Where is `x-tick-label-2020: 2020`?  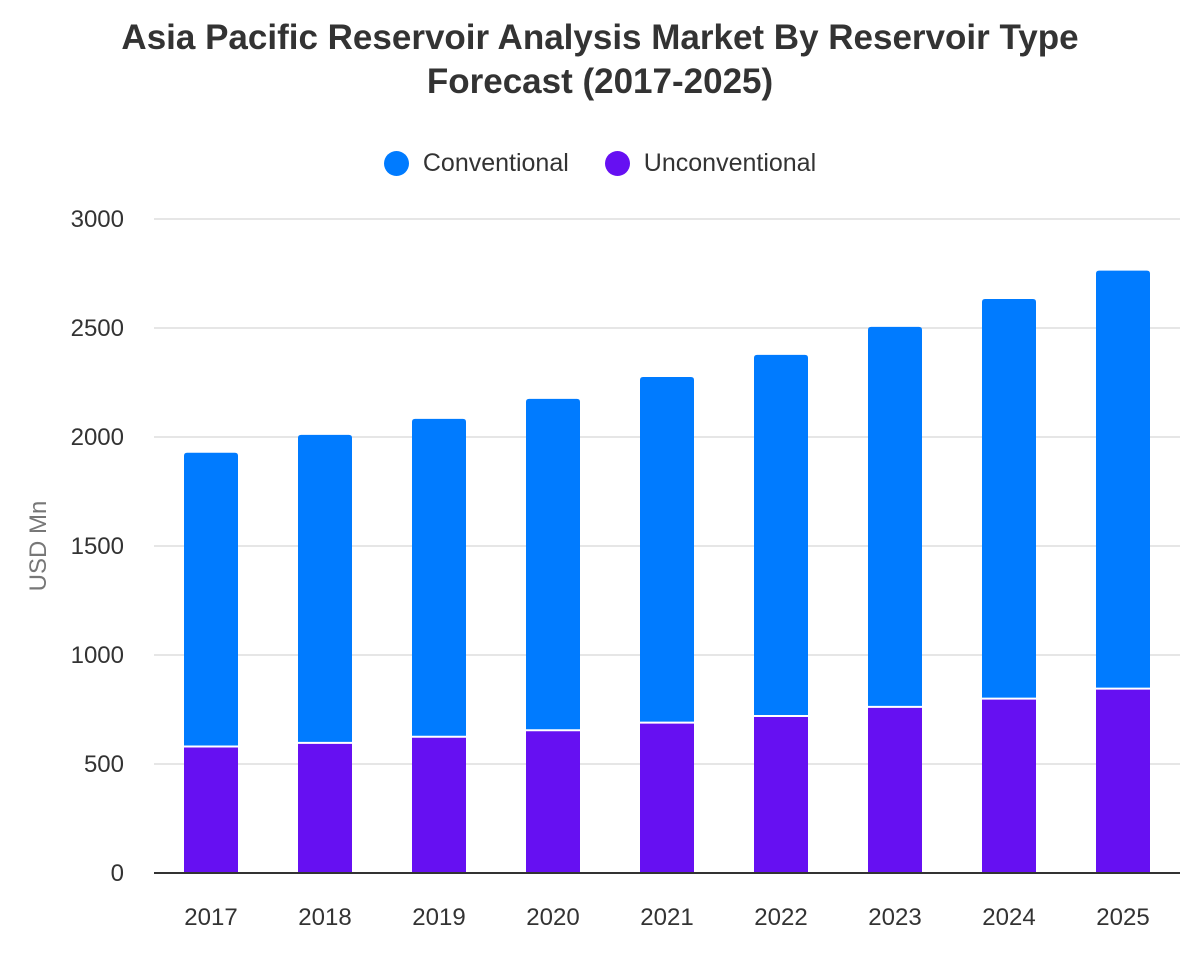 x-tick-label-2020: 2020 is located at coordinates (552, 917).